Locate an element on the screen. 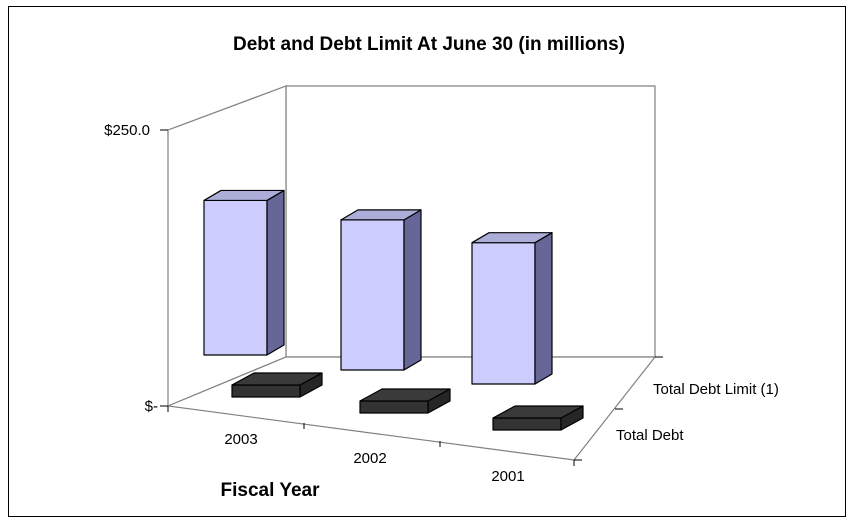 Image resolution: width=860 pixels, height=525 pixels. bar-total-debt-2003 is located at coordinates (277, 385).